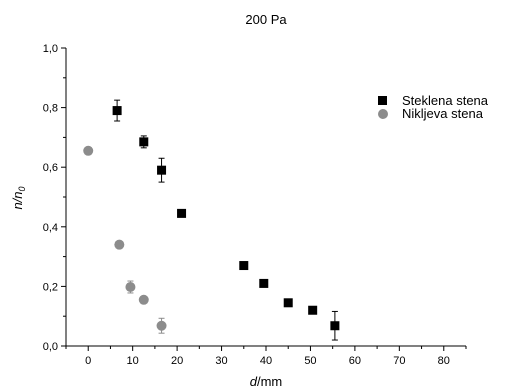  What do you see at coordinates (269, 381) in the screenshot?
I see `x-axis-label-unit: /mm` at bounding box center [269, 381].